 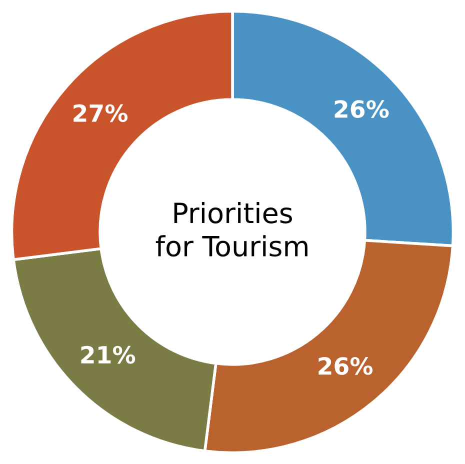 What do you see at coordinates (101, 113) in the screenshot?
I see `data-label: 27%` at bounding box center [101, 113].